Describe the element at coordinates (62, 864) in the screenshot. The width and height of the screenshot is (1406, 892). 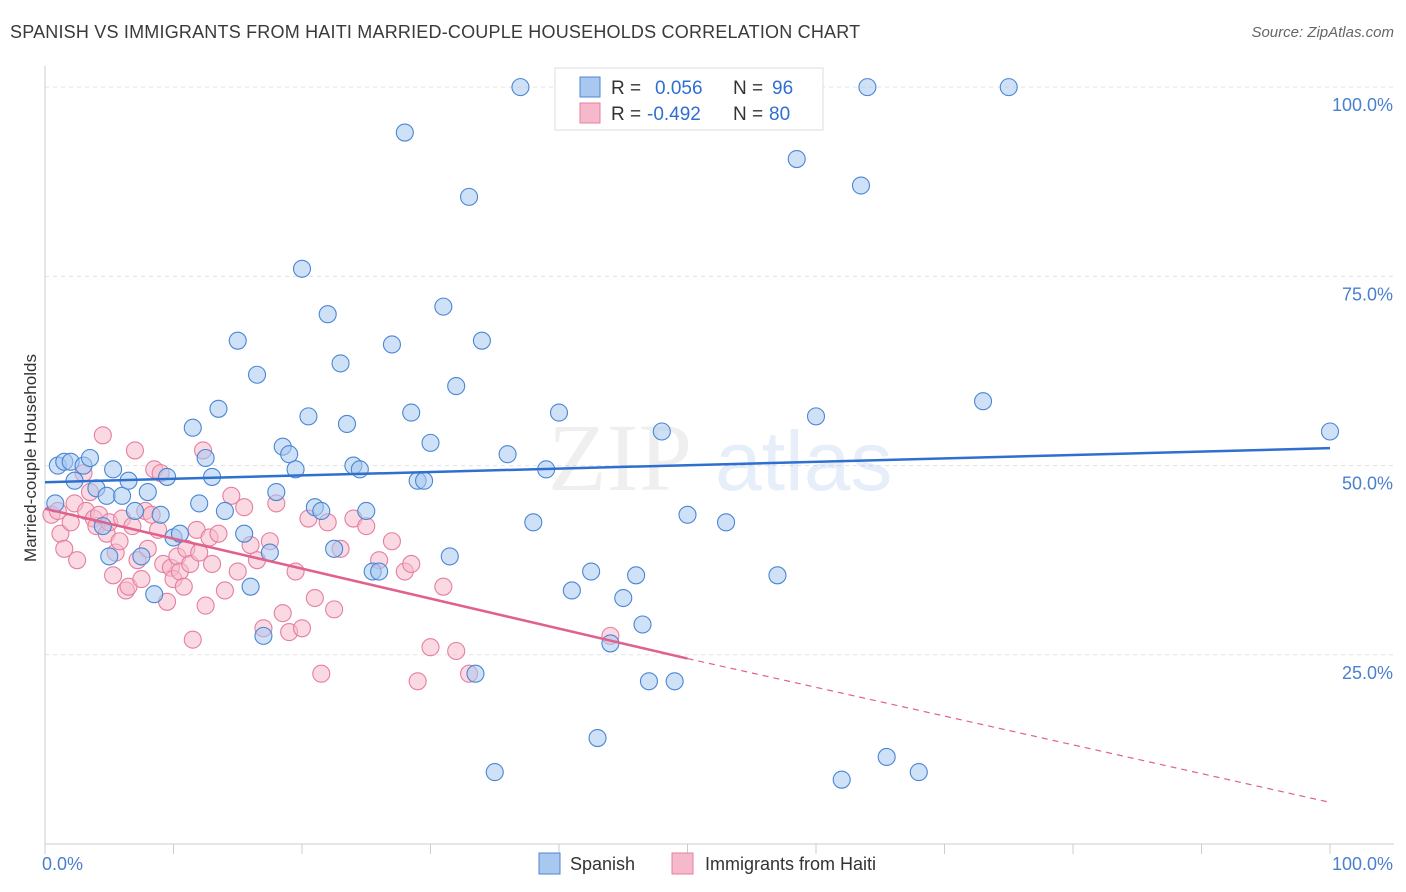
I see `x-tick-label-min: 0.0%` at that location.